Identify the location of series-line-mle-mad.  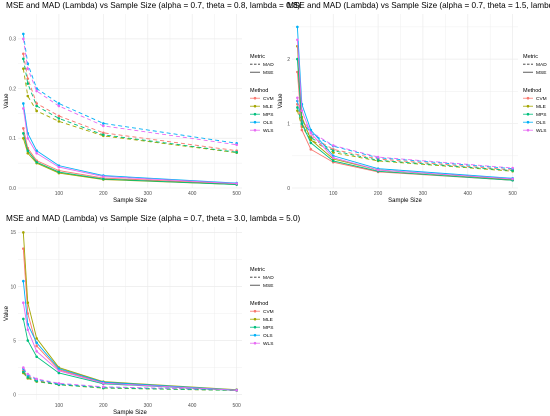
(129, 111).